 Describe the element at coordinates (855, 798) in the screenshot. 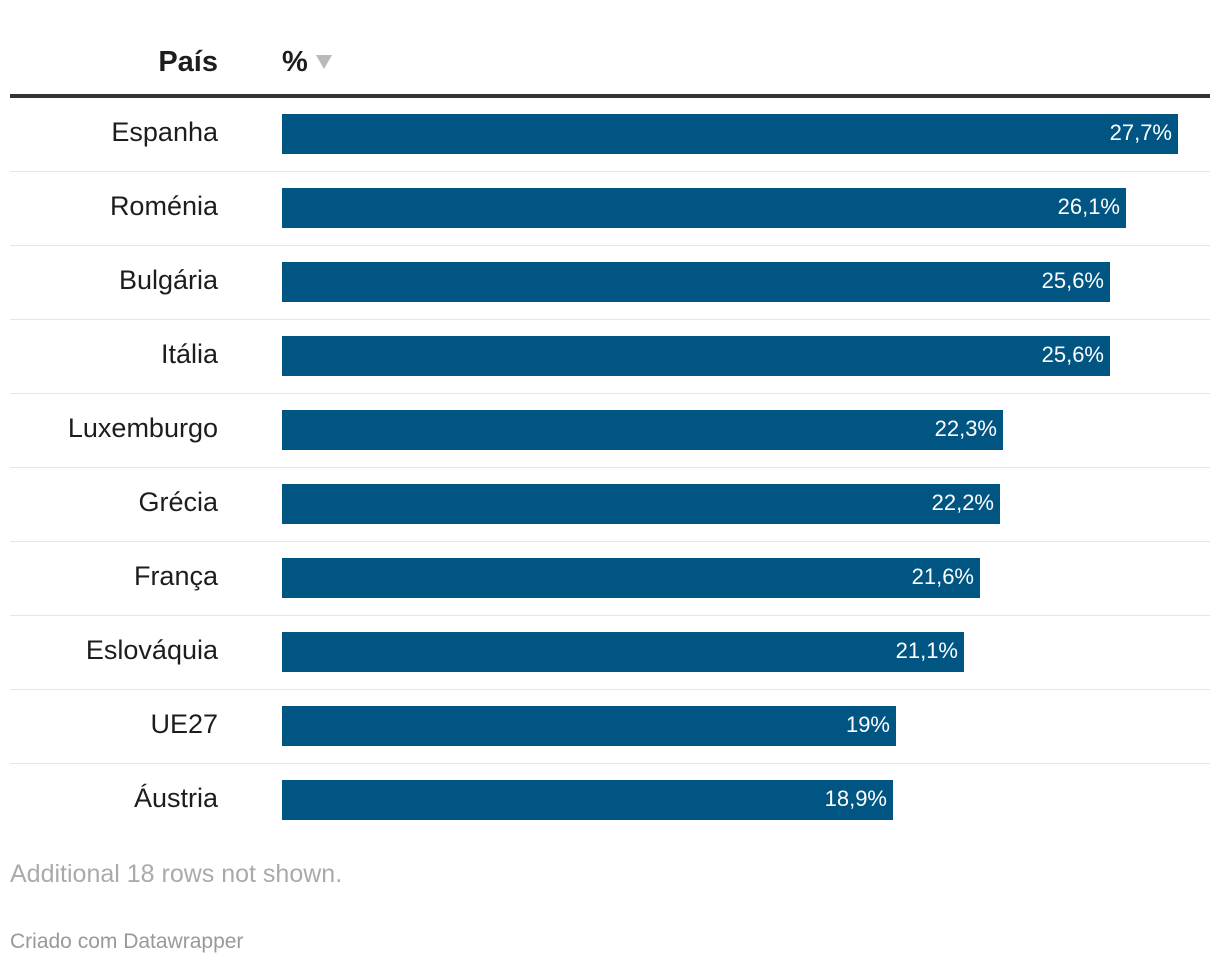

I see `bar-value-label: 18,9%` at that location.